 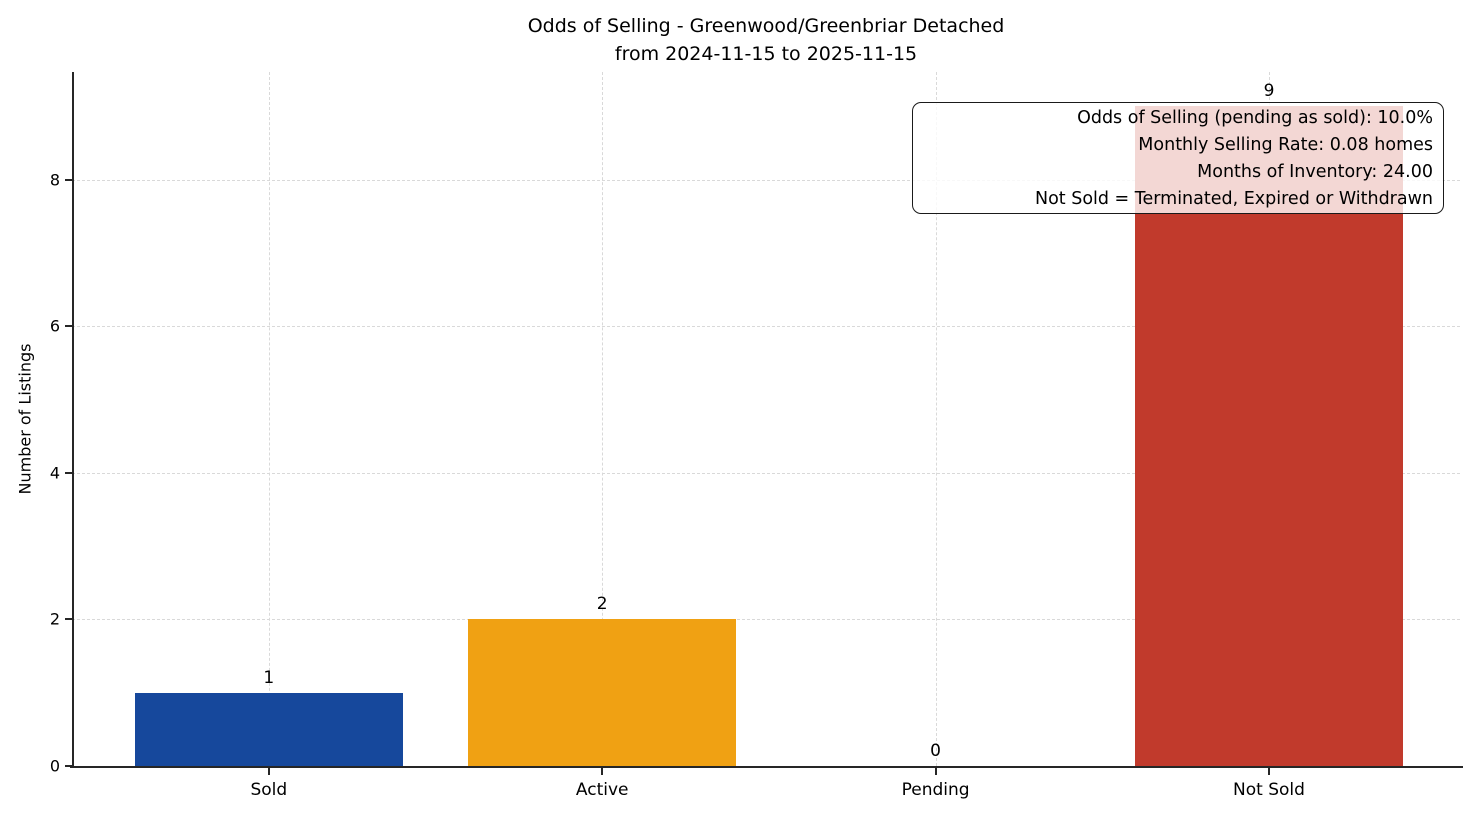 I want to click on bar-value-label-pending: 0, so click(x=936, y=751).